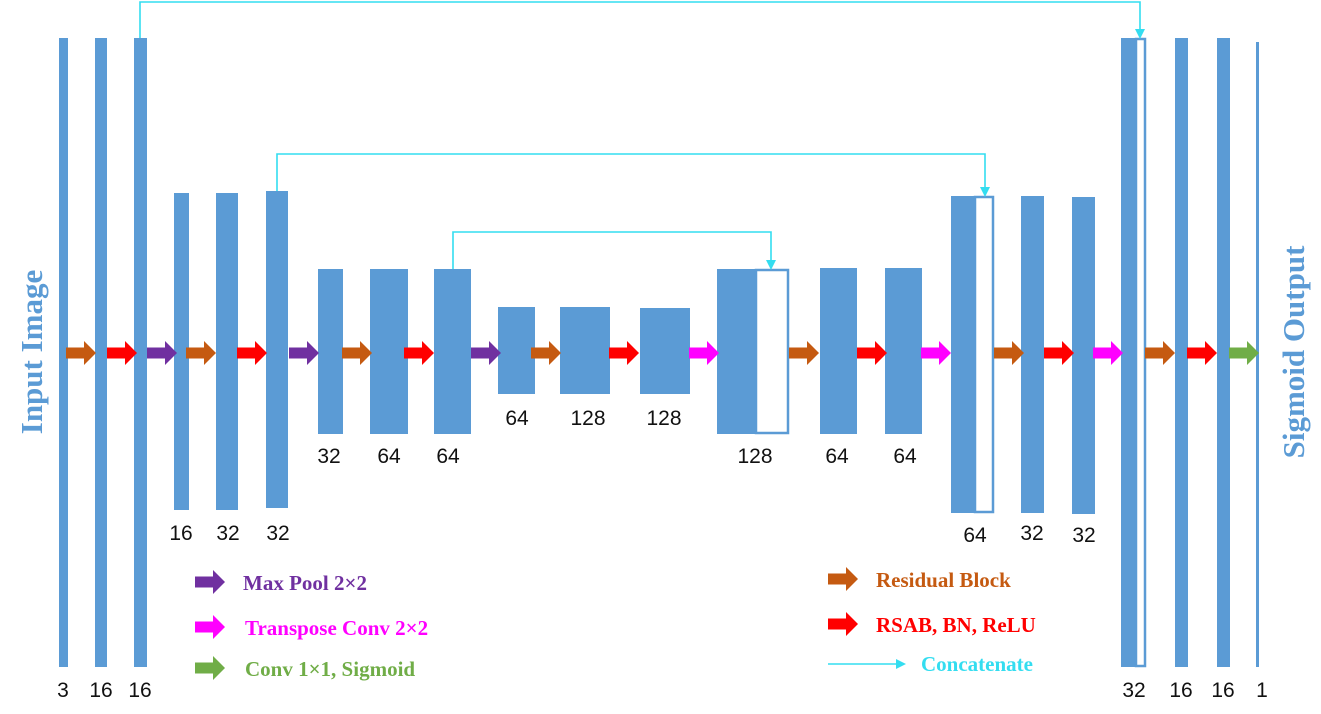 The height and width of the screenshot is (714, 1321). I want to click on legend-rsab: RSAB, BN, ReLU, so click(956, 625).